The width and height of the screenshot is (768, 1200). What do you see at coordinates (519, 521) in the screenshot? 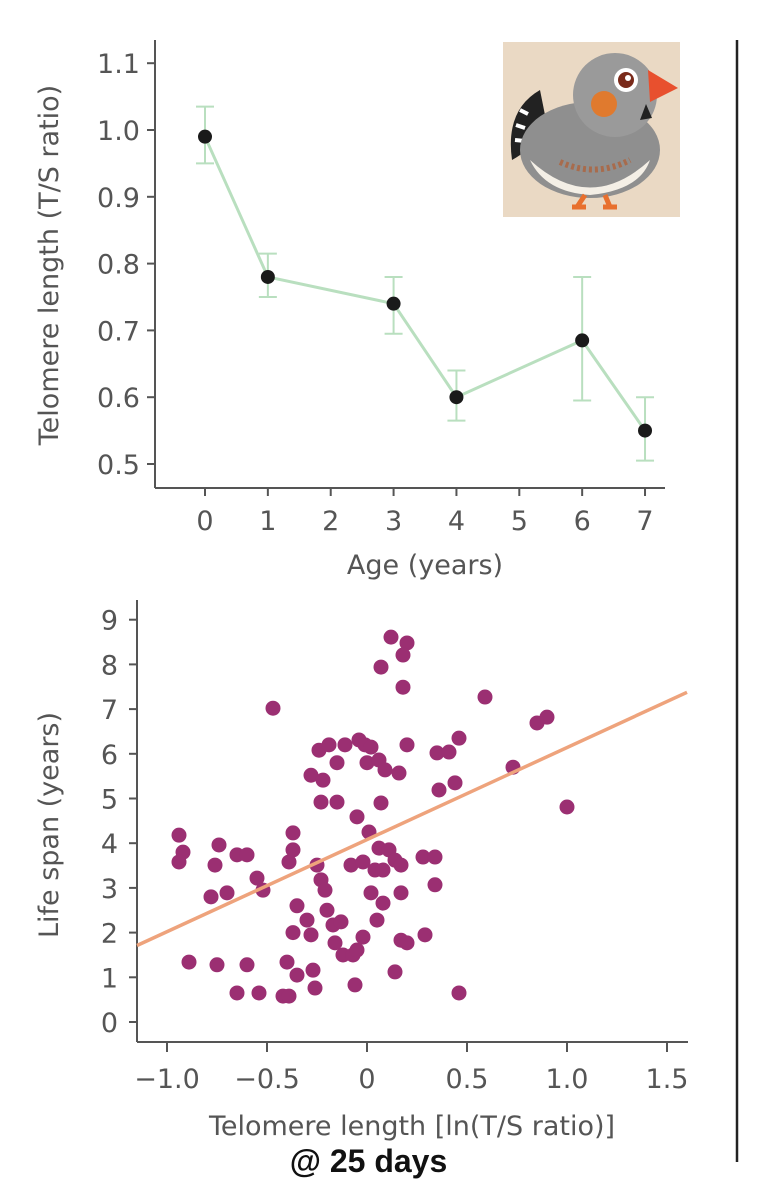
I see `x-tick-label: 5` at bounding box center [519, 521].